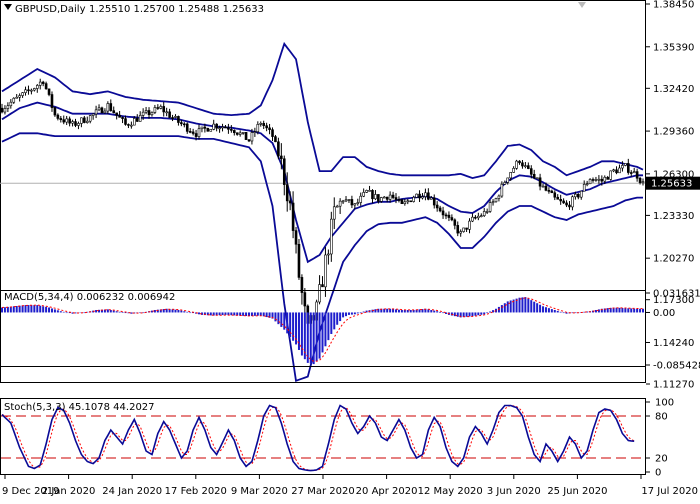 This screenshot has width=700, height=504. I want to click on price-tick-label: 1.32420, so click(673, 89).